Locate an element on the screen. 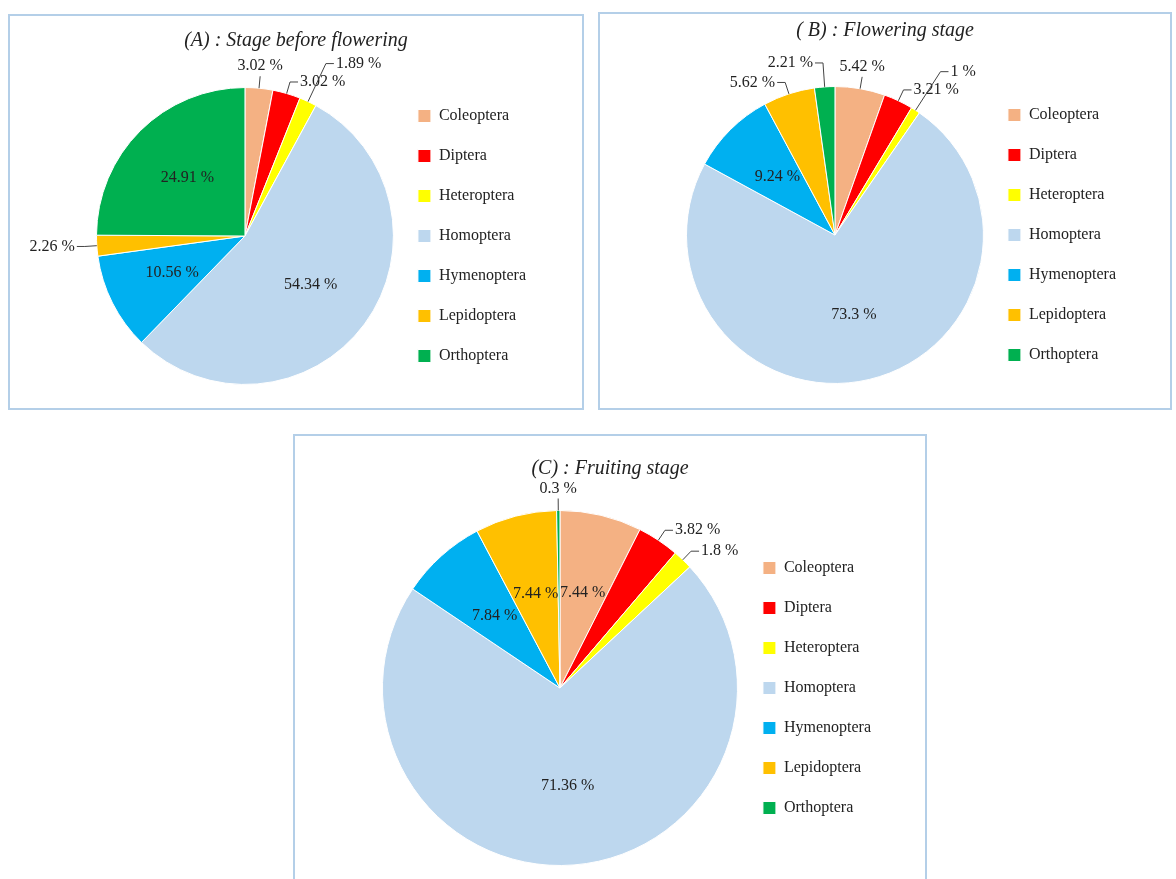  data-label: 54.34 % is located at coordinates (311, 283).